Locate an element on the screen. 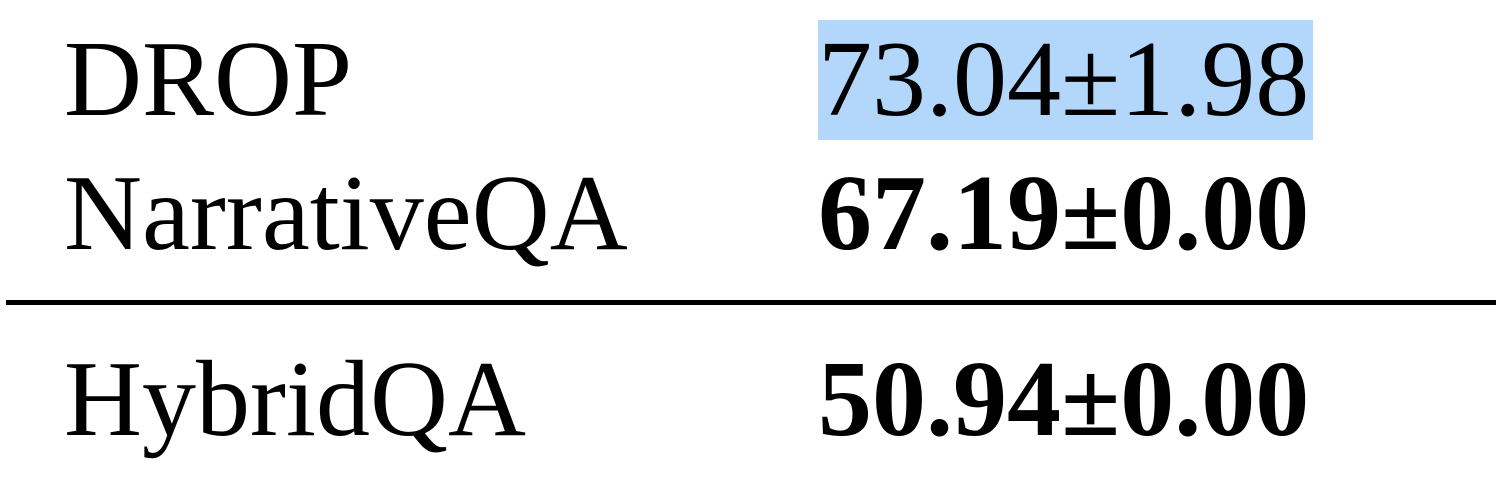 This screenshot has width=1496, height=488. score-value: 67.19±0.00 is located at coordinates (1064, 213).